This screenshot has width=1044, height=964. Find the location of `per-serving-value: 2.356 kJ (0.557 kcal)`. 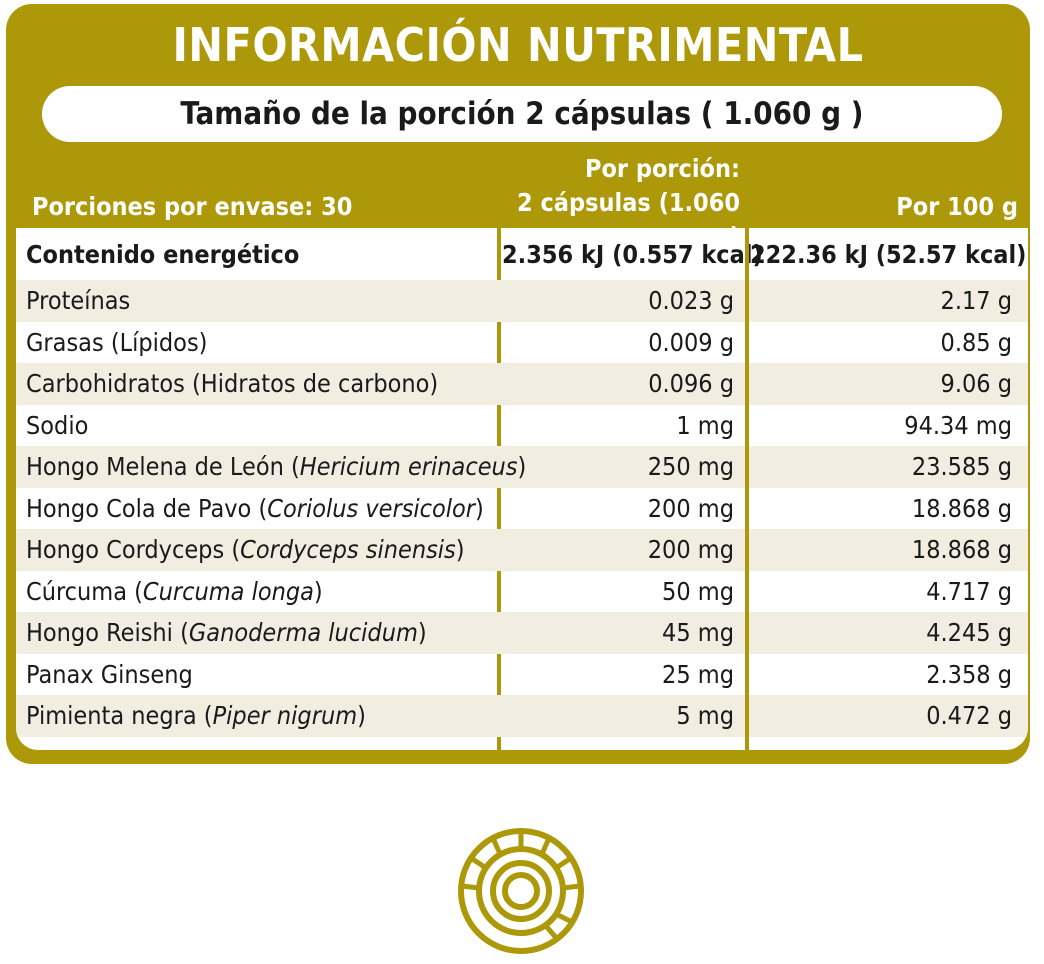

per-serving-value: 2.356 kJ (0.557 kcal) is located at coordinates (632, 254).